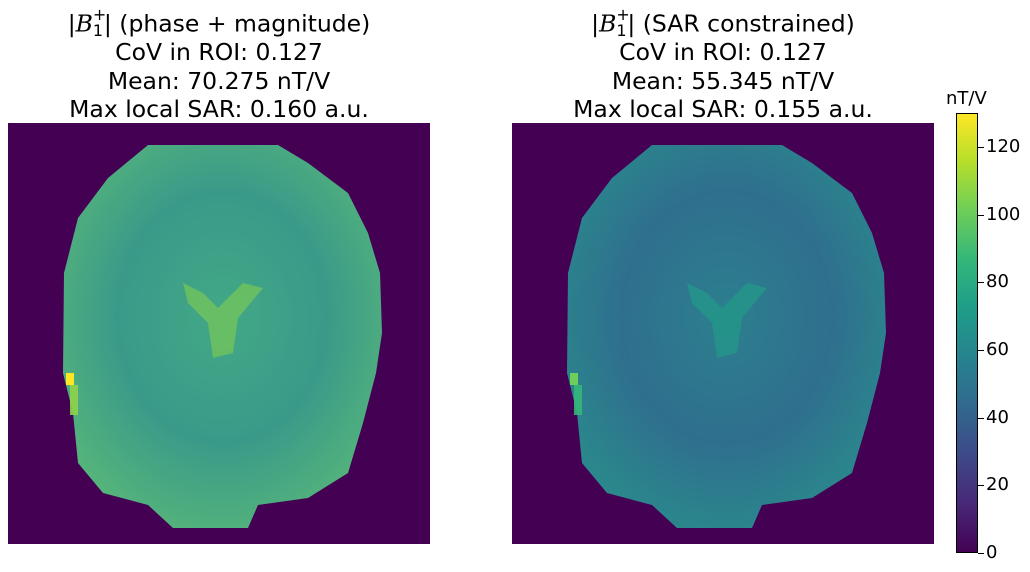 The height and width of the screenshot is (572, 1030). What do you see at coordinates (1003, 214) in the screenshot?
I see `colorbar-tick-label: 100` at bounding box center [1003, 214].